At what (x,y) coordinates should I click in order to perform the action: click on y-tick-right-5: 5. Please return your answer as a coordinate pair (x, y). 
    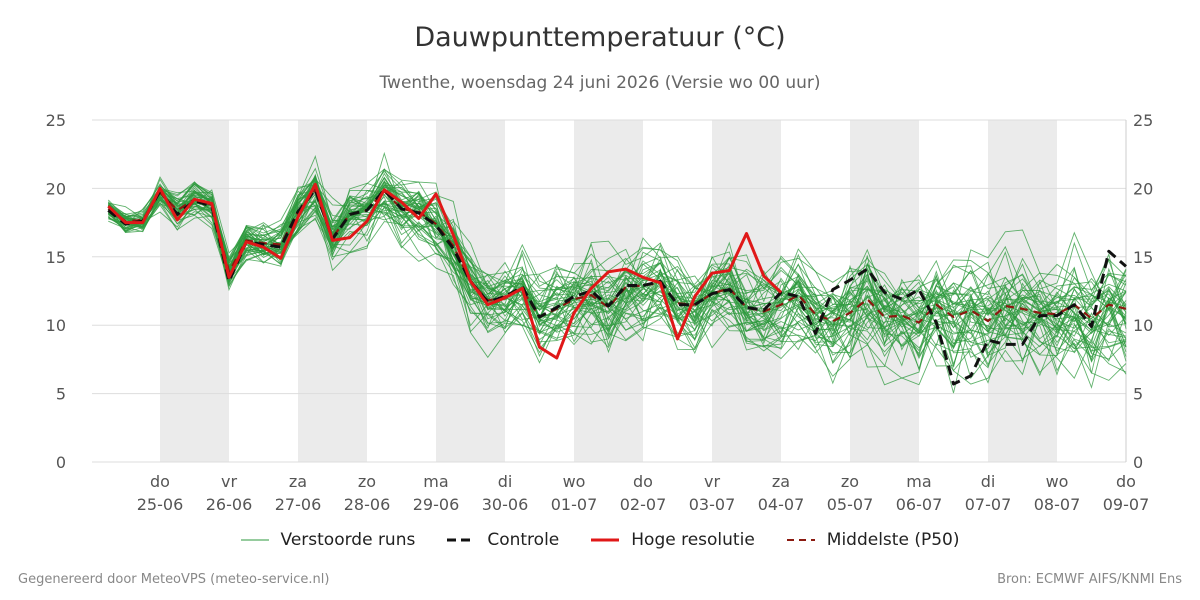
    Looking at the image, I should click on (1138, 394).